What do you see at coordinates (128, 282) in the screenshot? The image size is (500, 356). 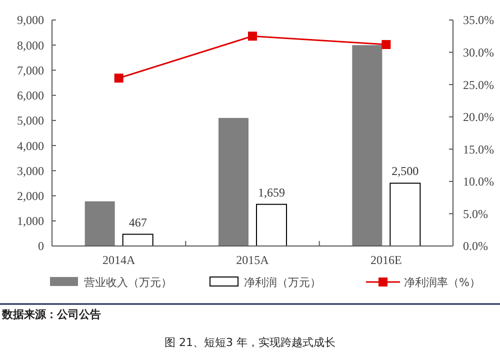 I see `legend-label: 营业收入（万元）` at bounding box center [128, 282].